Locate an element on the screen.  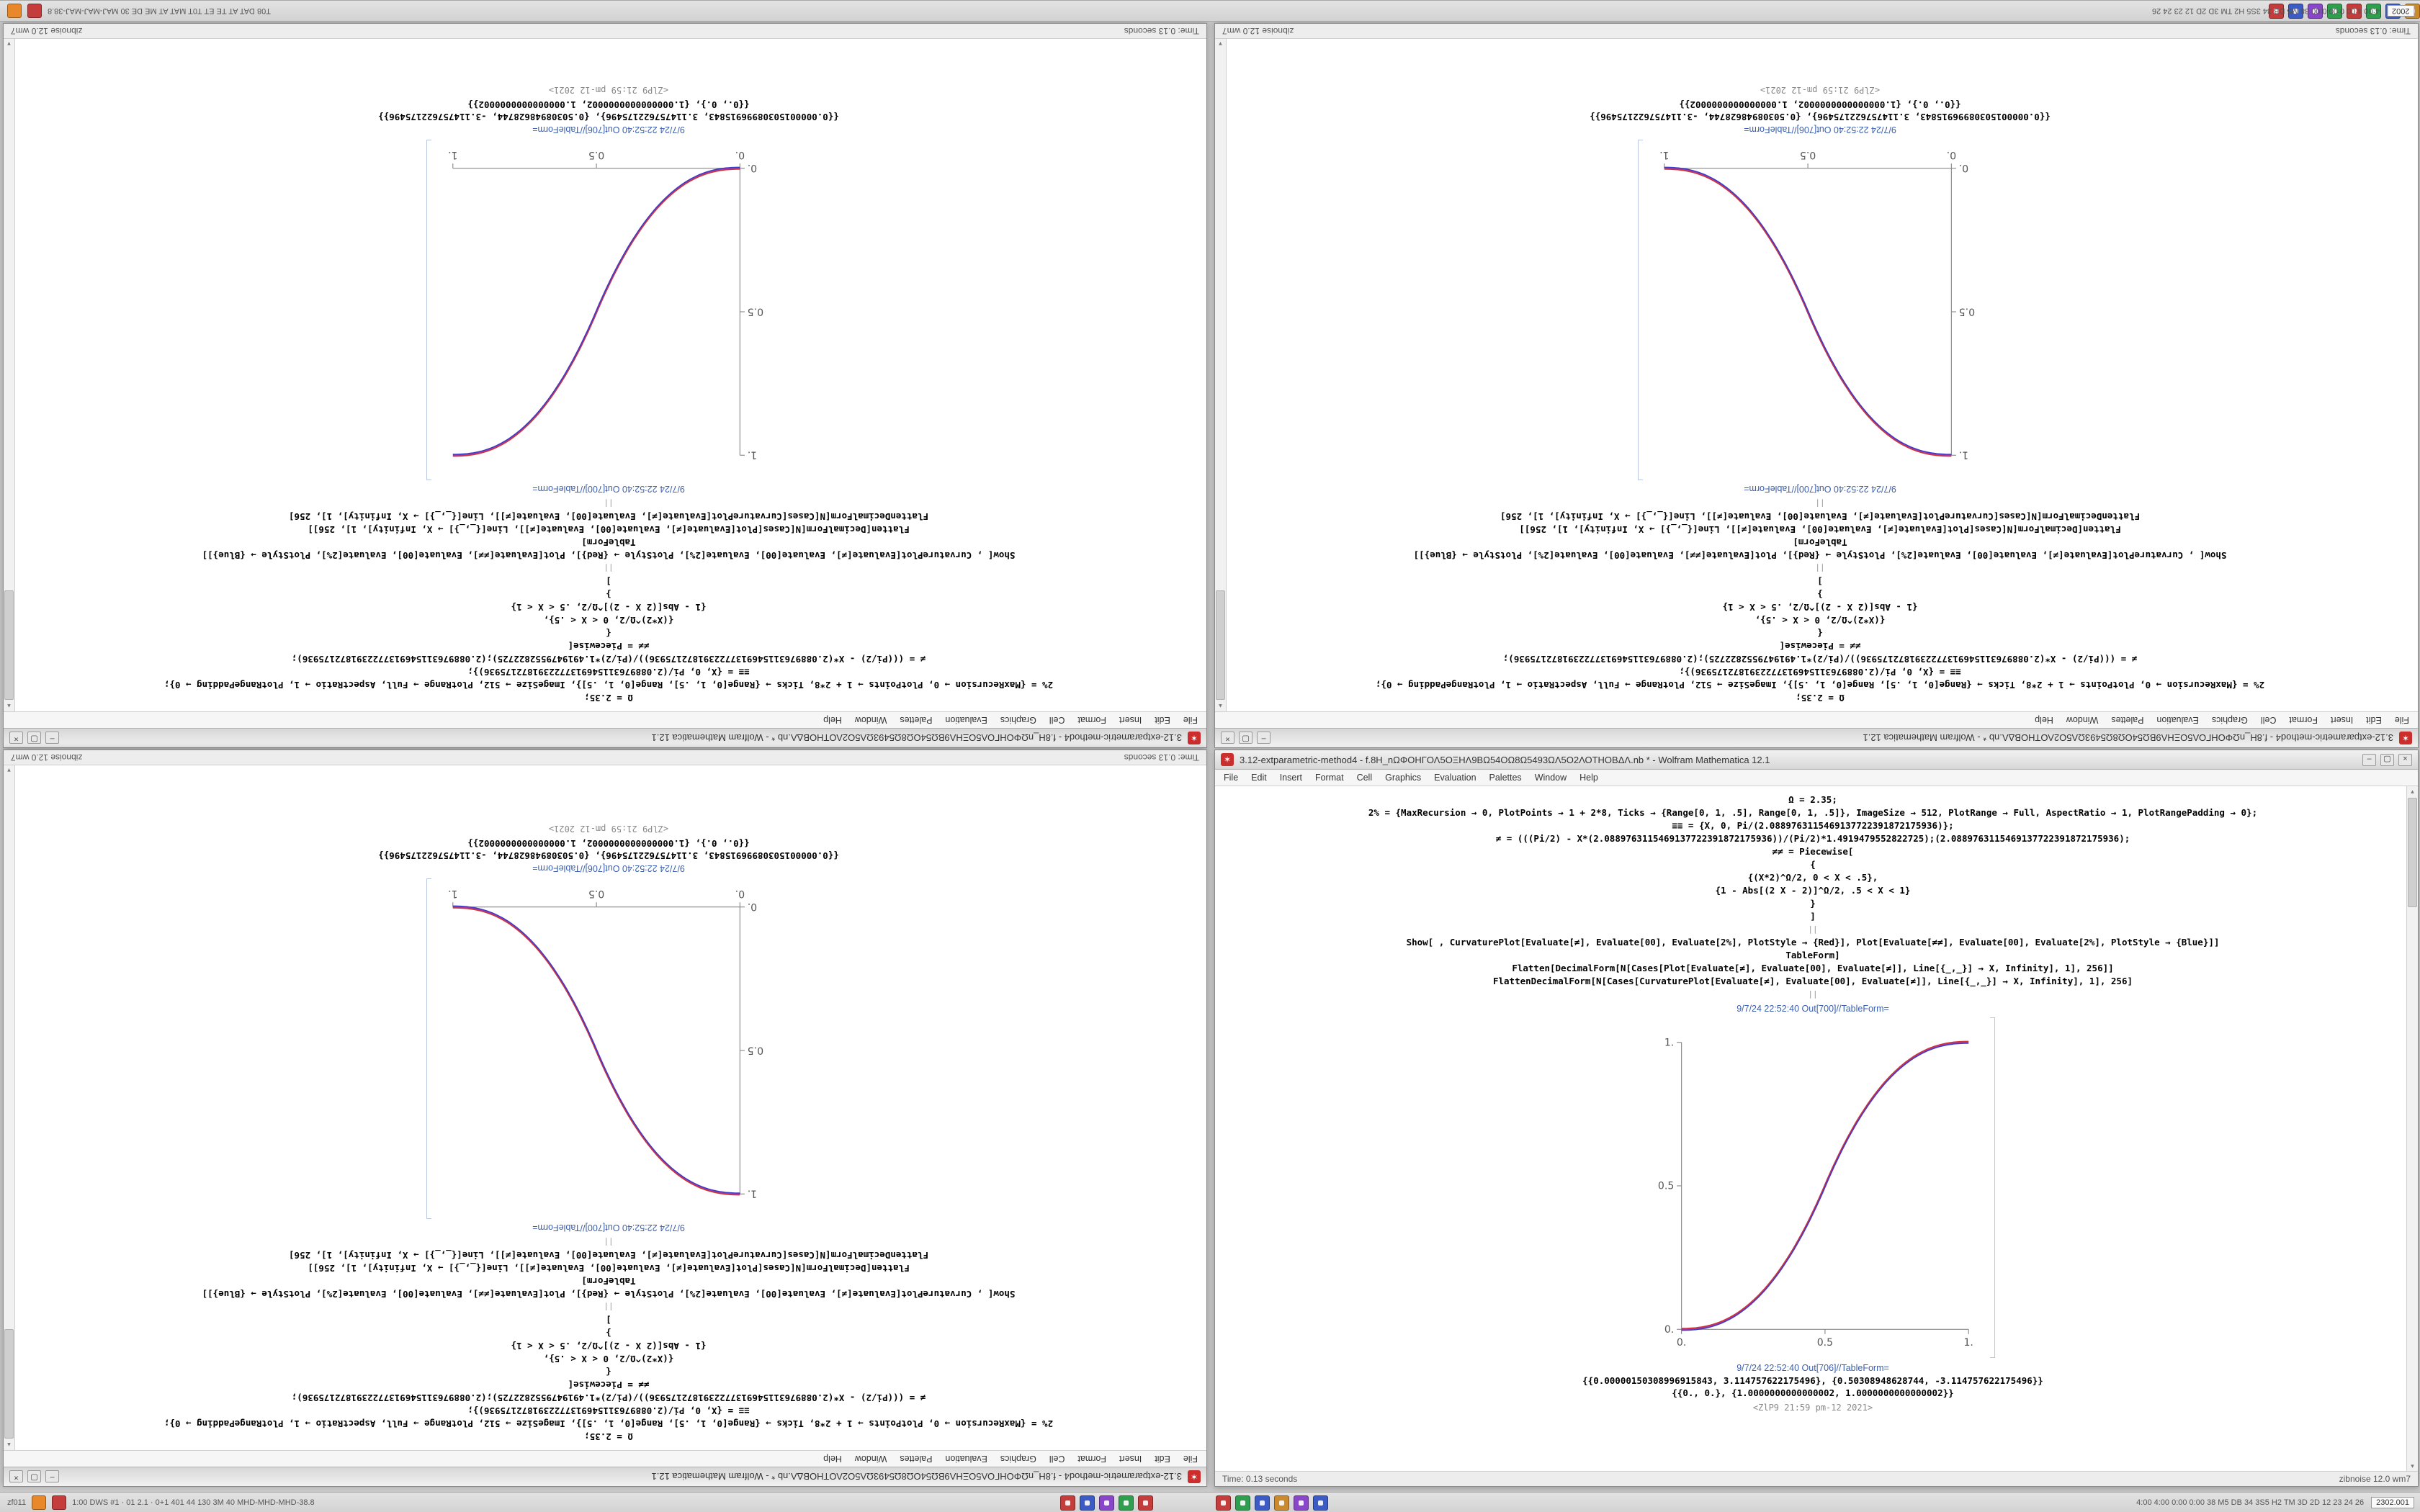
app-launcher-icon is located at coordinates (39, 1502).